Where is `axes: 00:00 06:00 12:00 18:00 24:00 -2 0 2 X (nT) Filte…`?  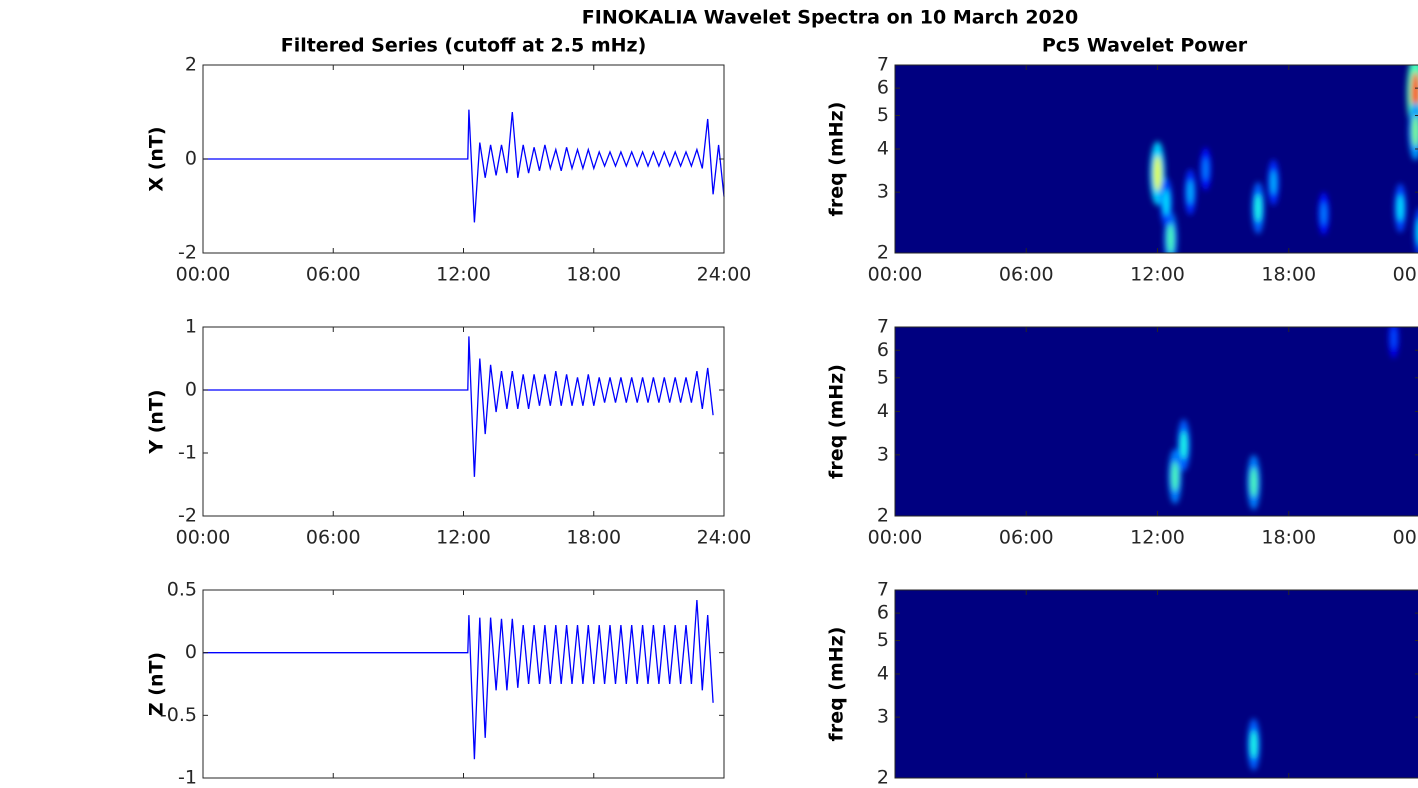
axes: 00:00 06:00 12:00 18:00 24:00 -2 0 2 X (nT) Filte… is located at coordinates (449, 160).